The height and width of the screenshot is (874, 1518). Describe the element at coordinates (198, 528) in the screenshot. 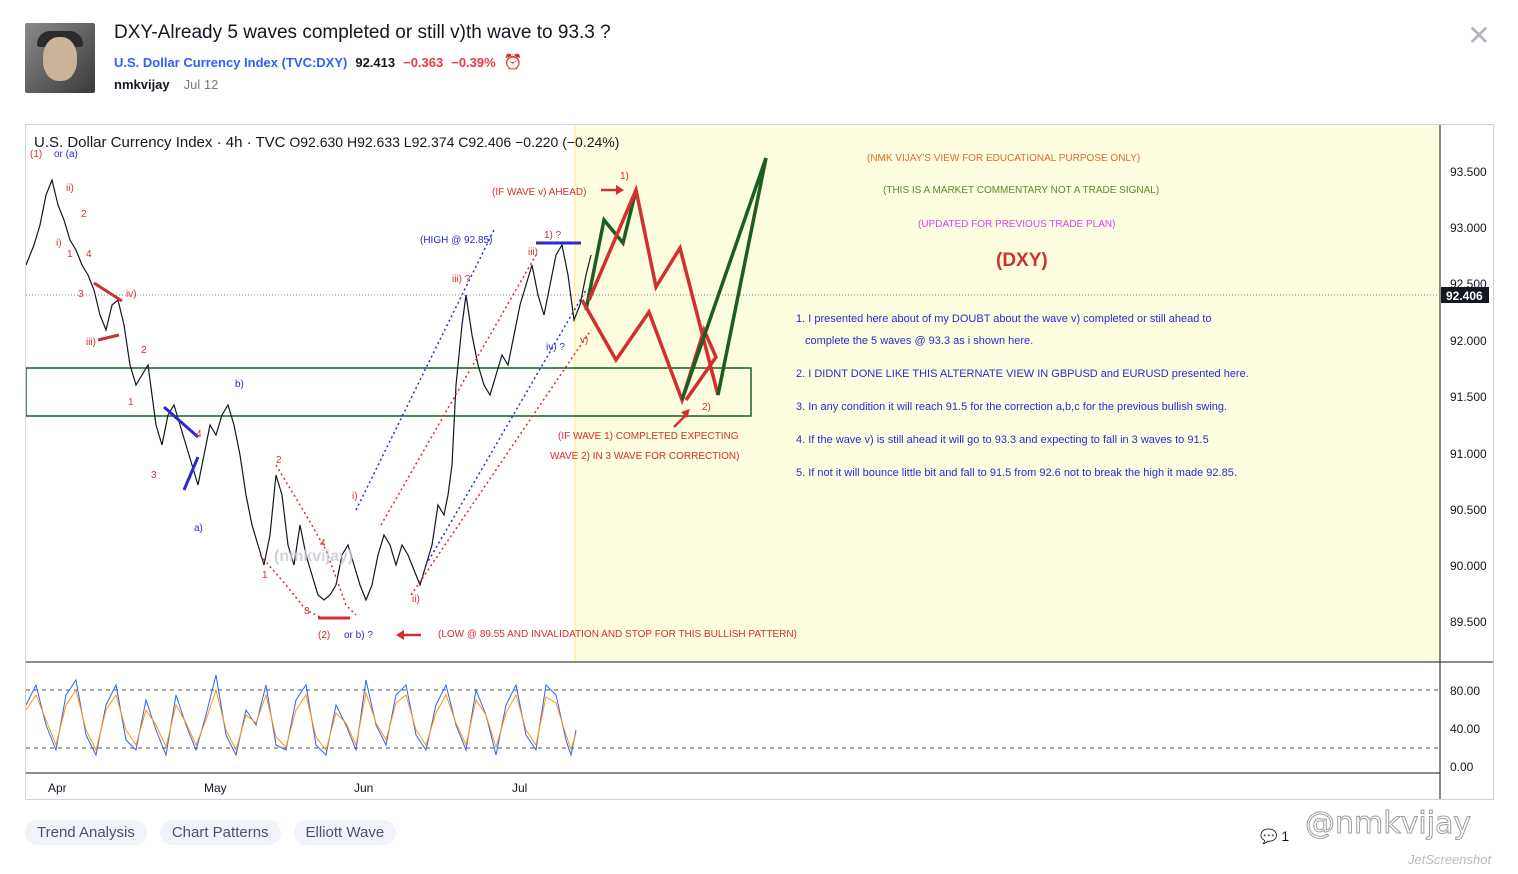

I see `wave-label: a)` at that location.